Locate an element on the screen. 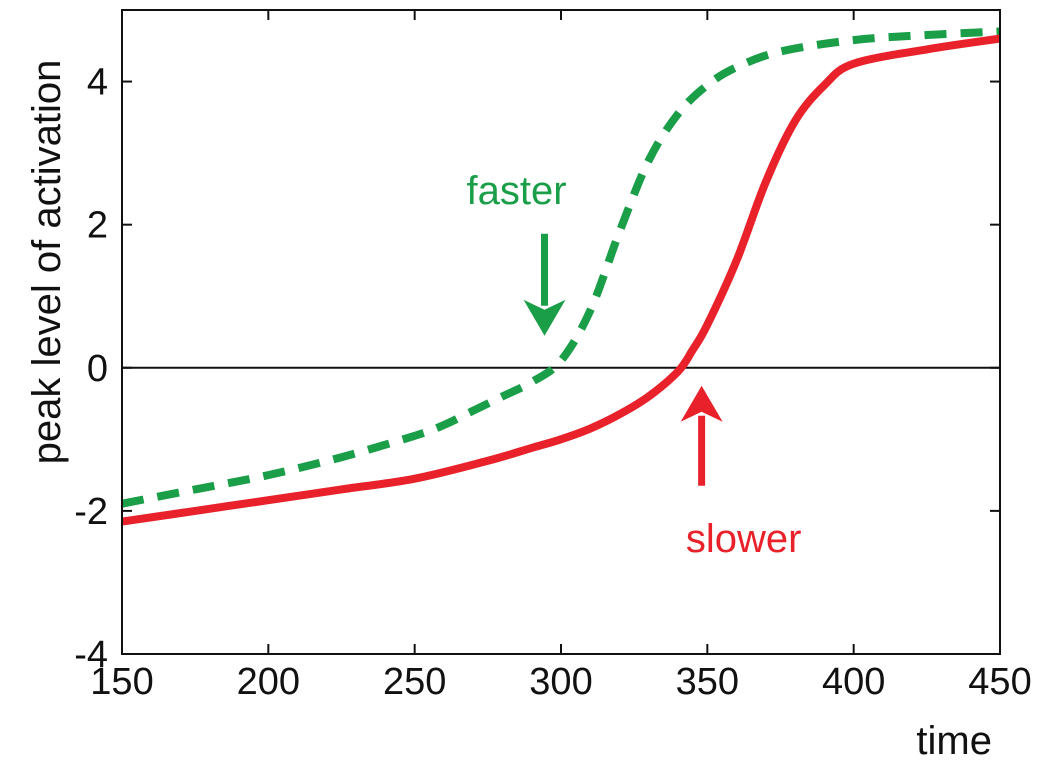  x-tick-label: 300 is located at coordinates (560, 682).